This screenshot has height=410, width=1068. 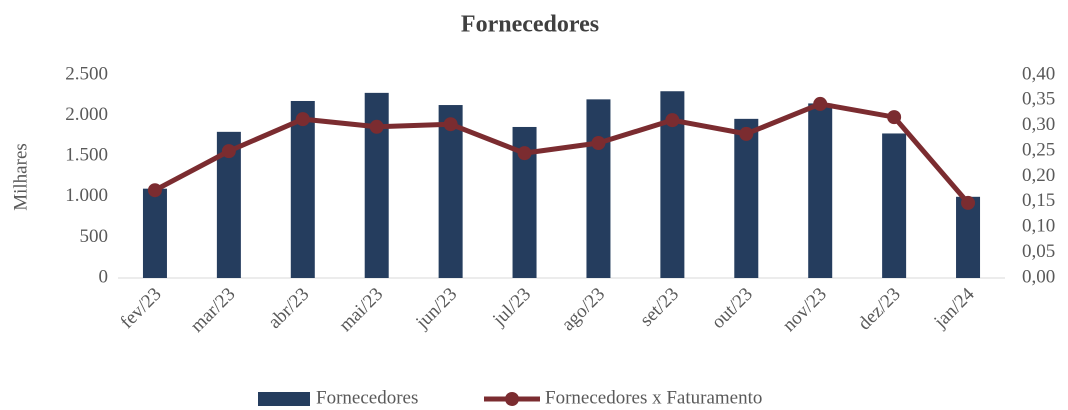 I want to click on x-tick-label: abr/23, so click(x=288, y=308).